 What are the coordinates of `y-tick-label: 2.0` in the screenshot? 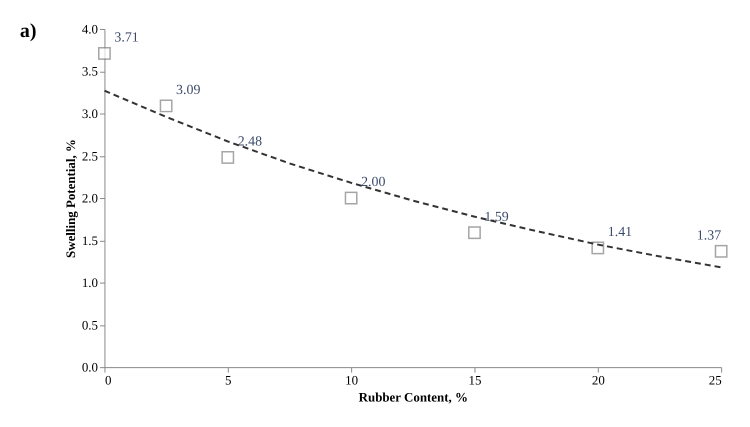 It's located at (90, 198).